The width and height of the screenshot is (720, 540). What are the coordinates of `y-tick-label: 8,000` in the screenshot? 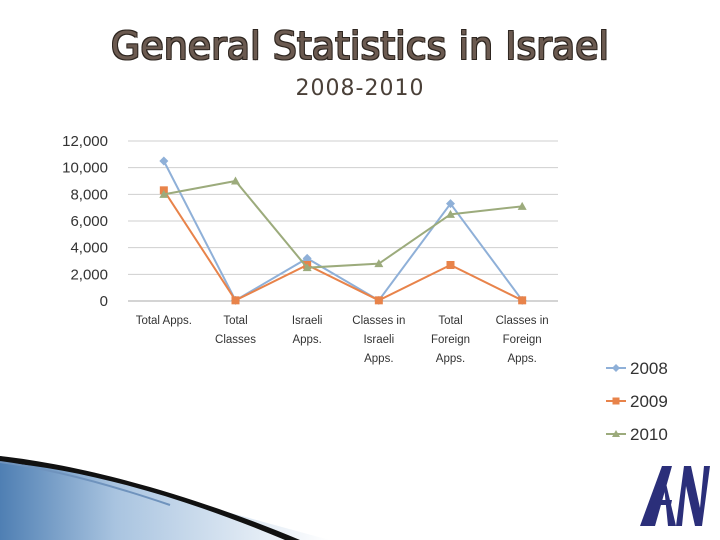 It's located at (89, 194).